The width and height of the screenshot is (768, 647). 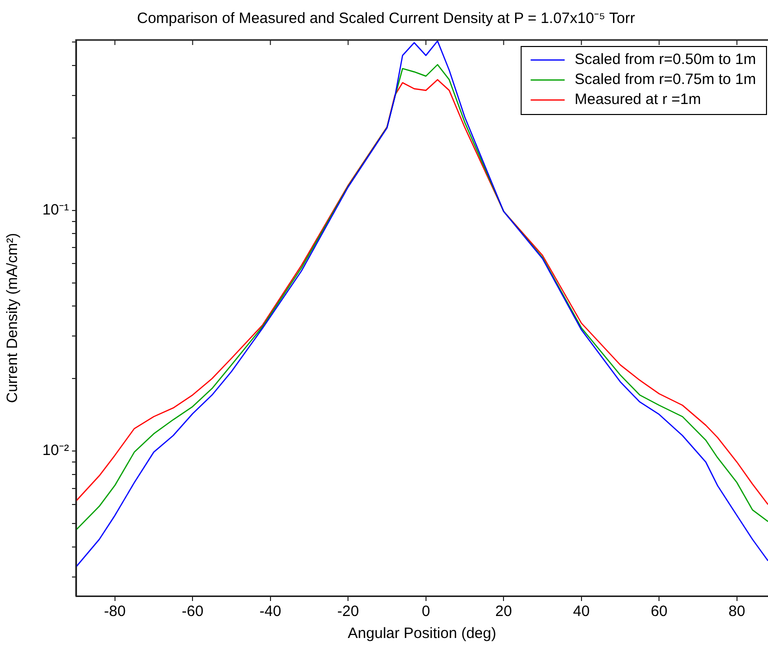 What do you see at coordinates (348, 611) in the screenshot?
I see `x-tick-label: -20` at bounding box center [348, 611].